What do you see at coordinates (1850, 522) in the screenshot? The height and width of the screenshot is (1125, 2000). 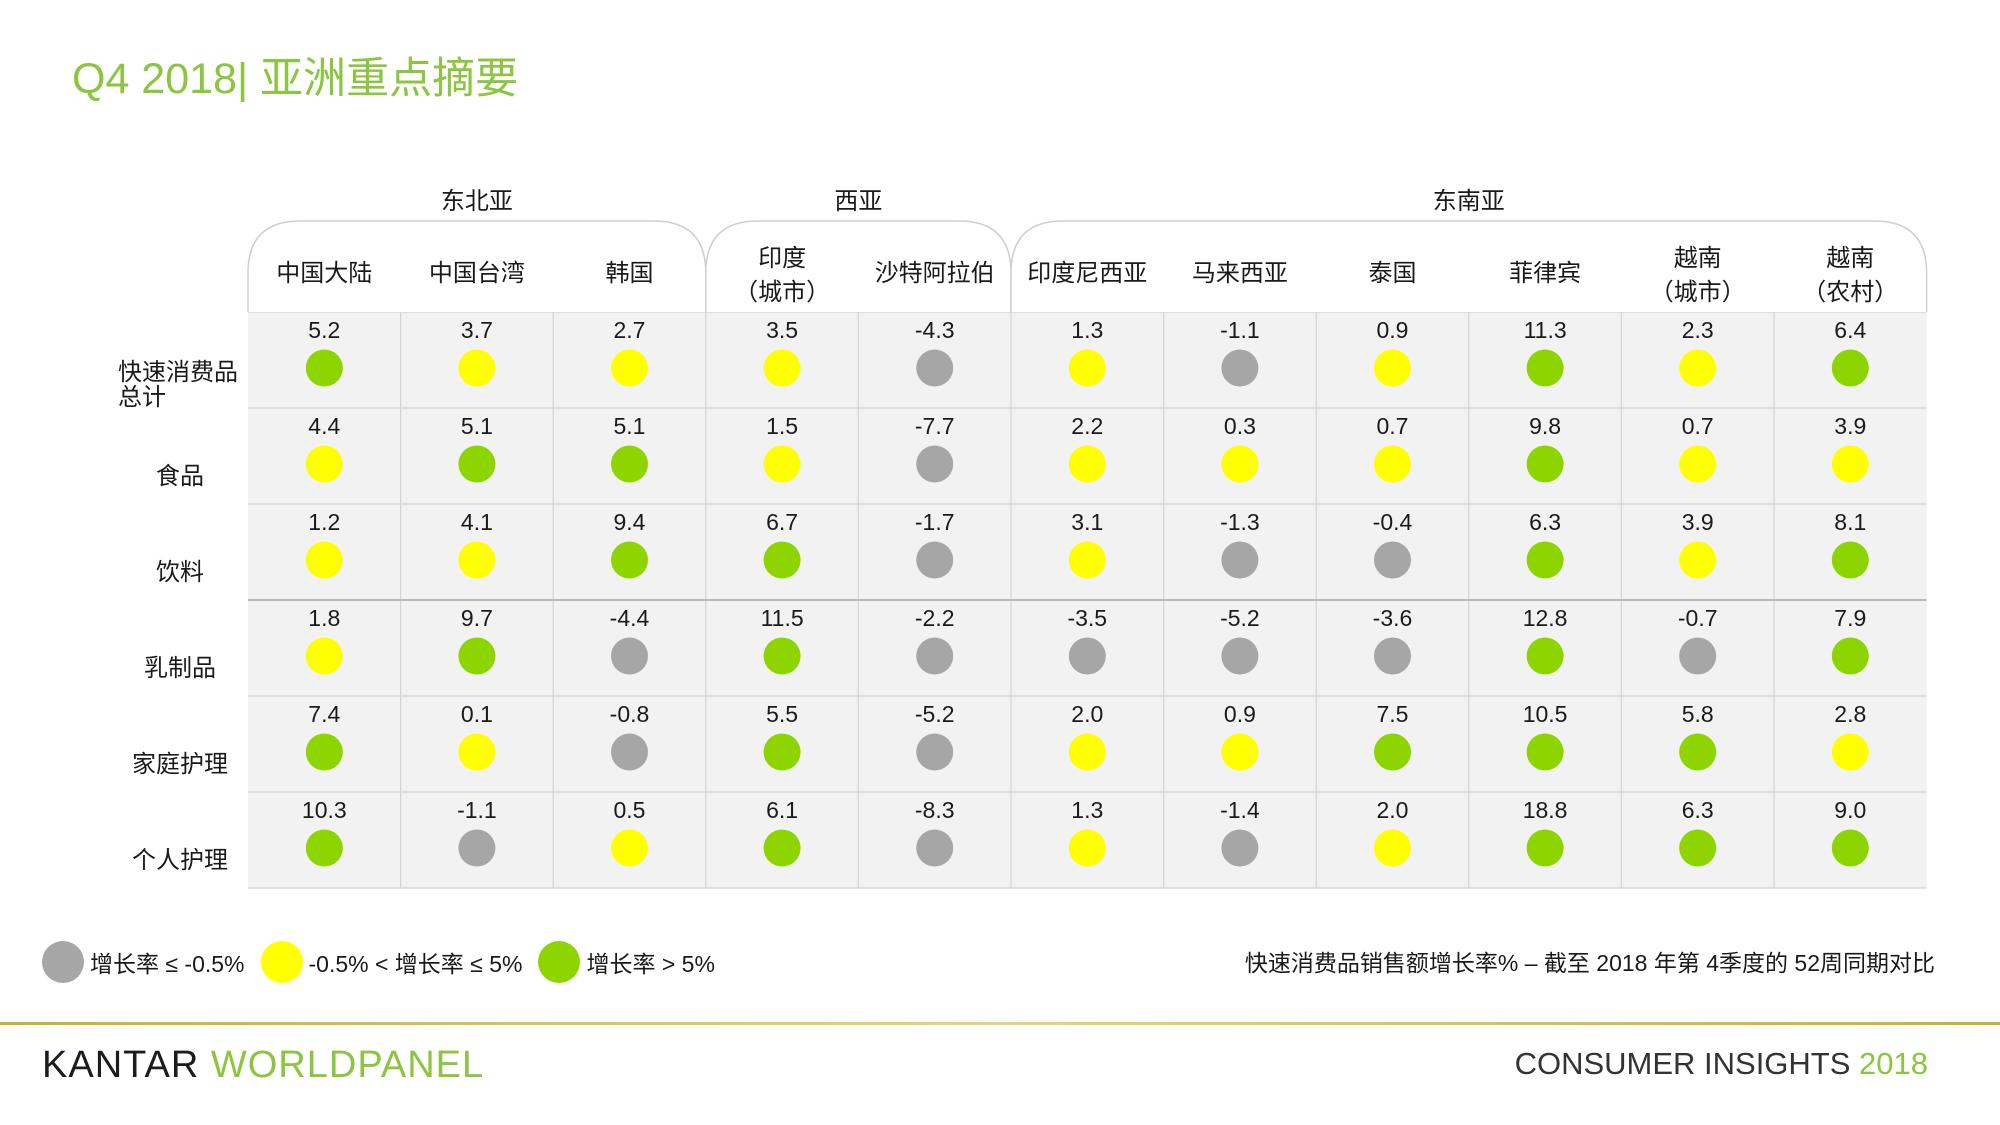 I see `cell-value: 8.1` at bounding box center [1850, 522].